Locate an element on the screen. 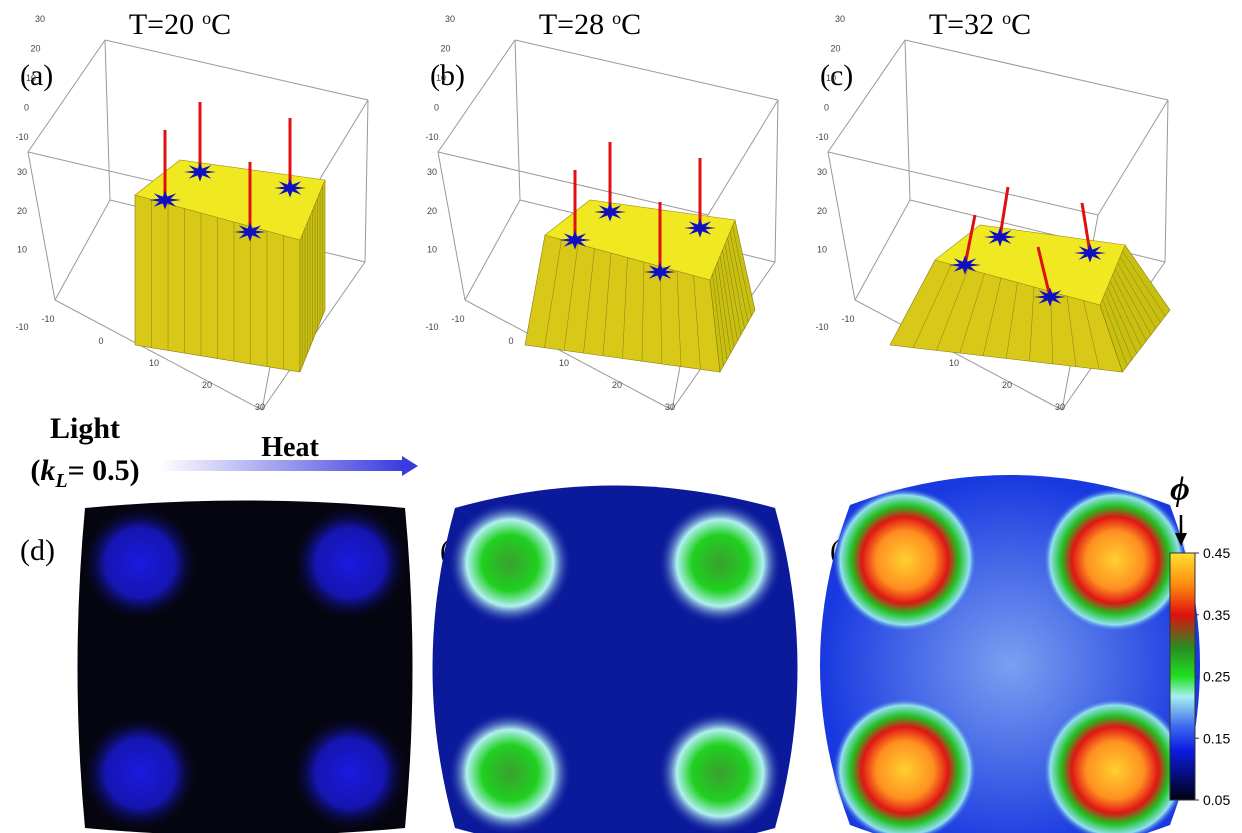  panel: T=28 oC (b) 30 20 10 0 -10 30 20 10 -10 -10 0 10 20 30 is located at coordinates (602, 210).